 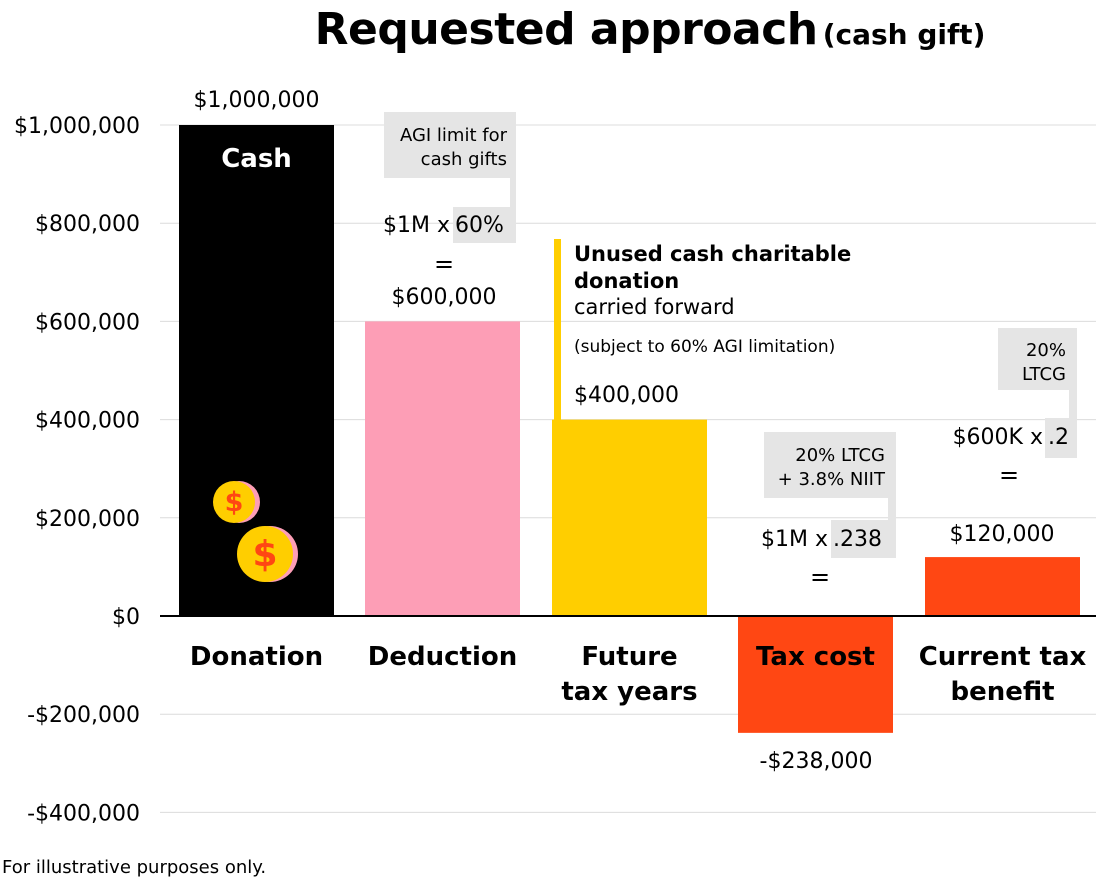 I want to click on y-tick-label: $1,000,000, so click(x=77, y=126).